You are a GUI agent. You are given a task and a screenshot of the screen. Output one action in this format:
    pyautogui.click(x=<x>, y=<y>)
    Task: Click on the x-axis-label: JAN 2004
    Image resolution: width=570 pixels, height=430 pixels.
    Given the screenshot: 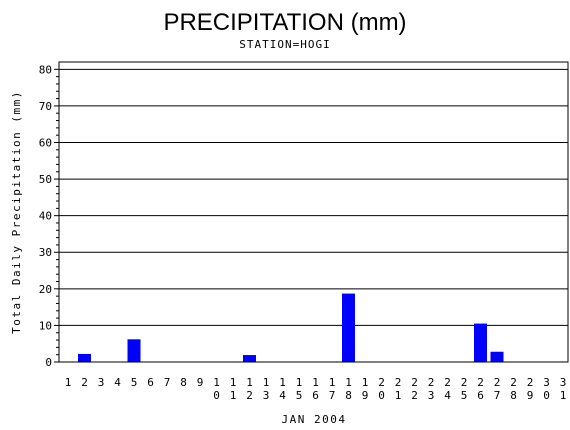 What is the action you would take?
    pyautogui.click(x=314, y=419)
    